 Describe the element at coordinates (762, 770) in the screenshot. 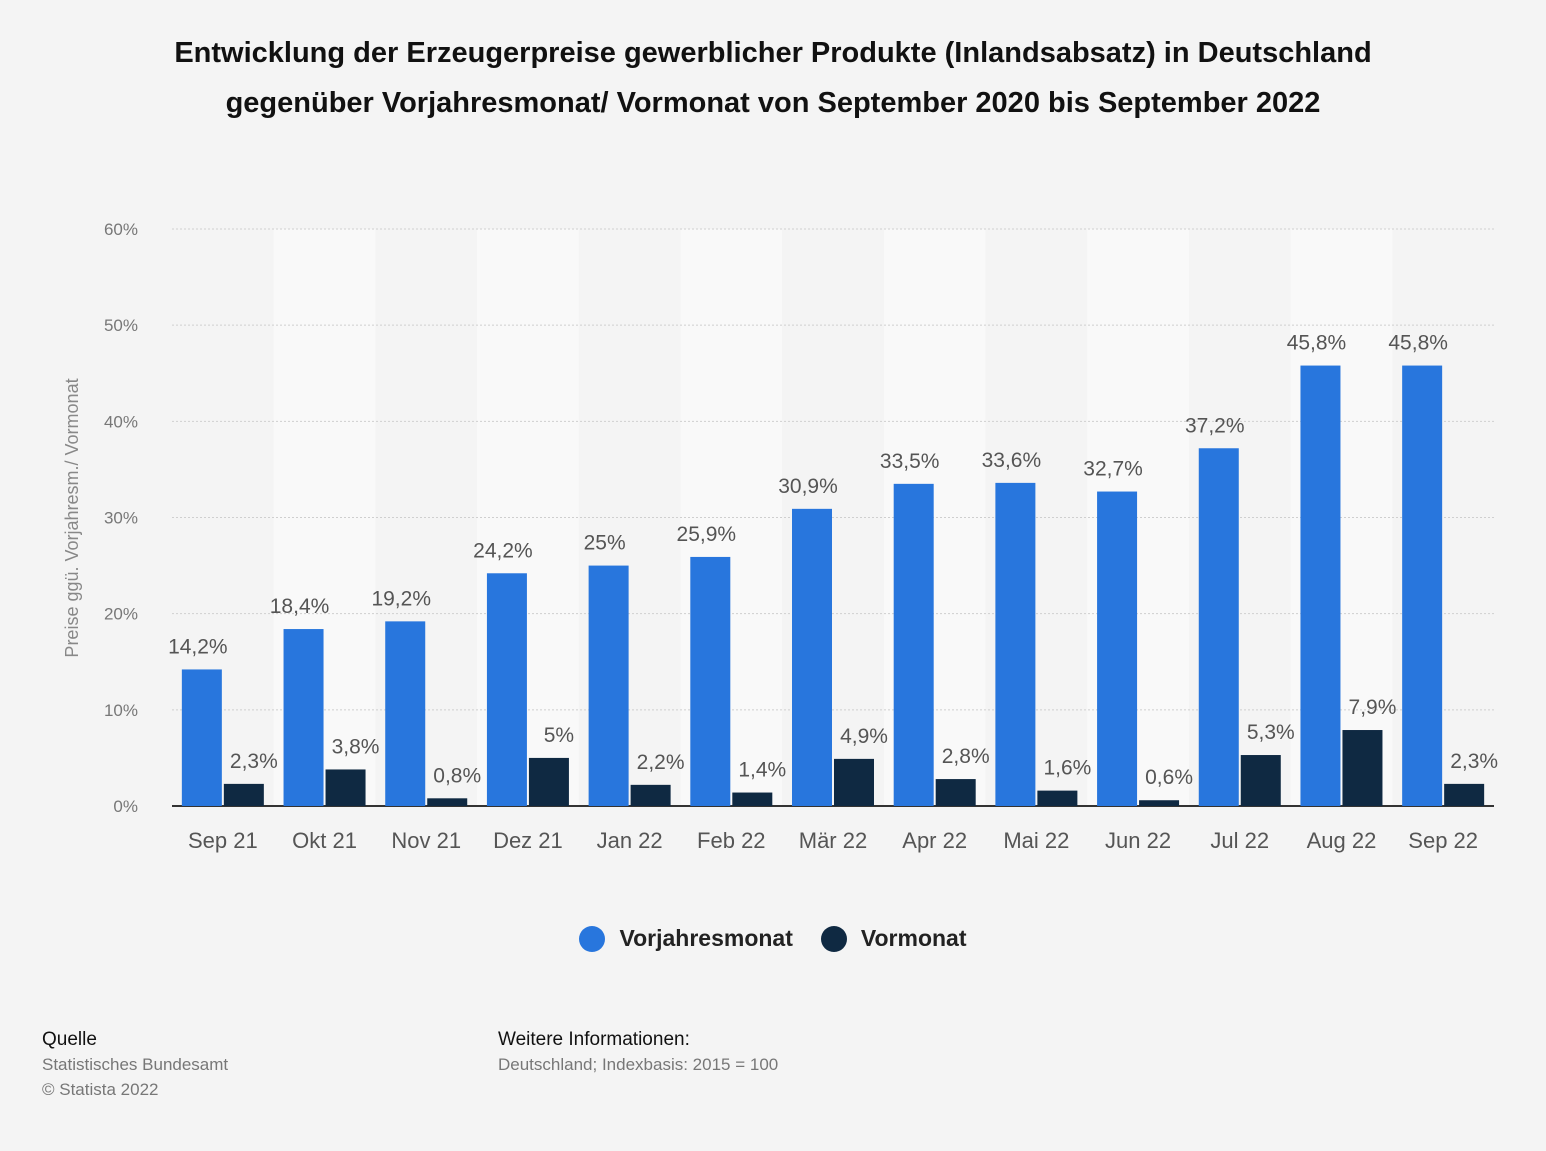

I see `data-label: 1,4%` at that location.